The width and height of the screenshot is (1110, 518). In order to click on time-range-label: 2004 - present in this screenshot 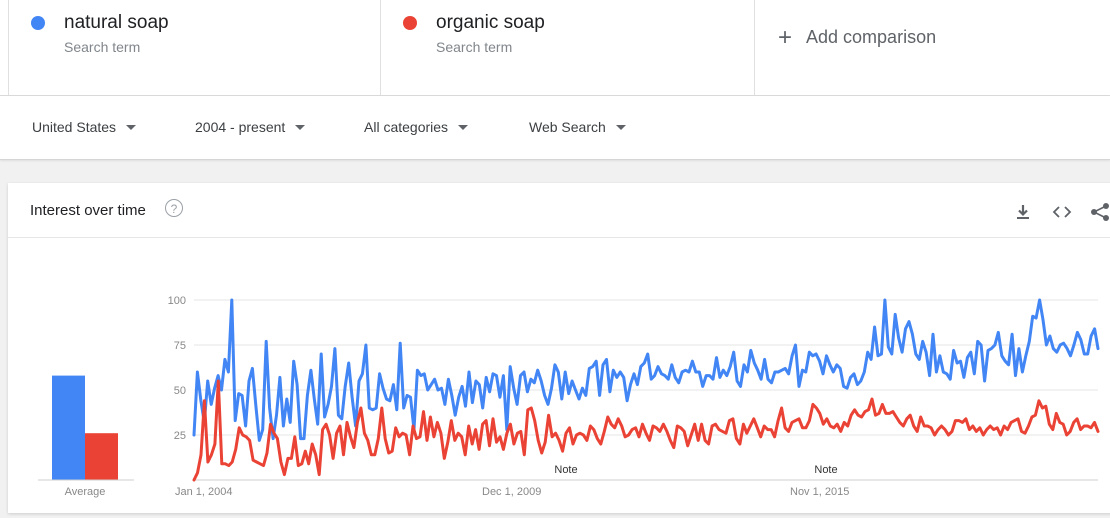, I will do `click(240, 127)`.